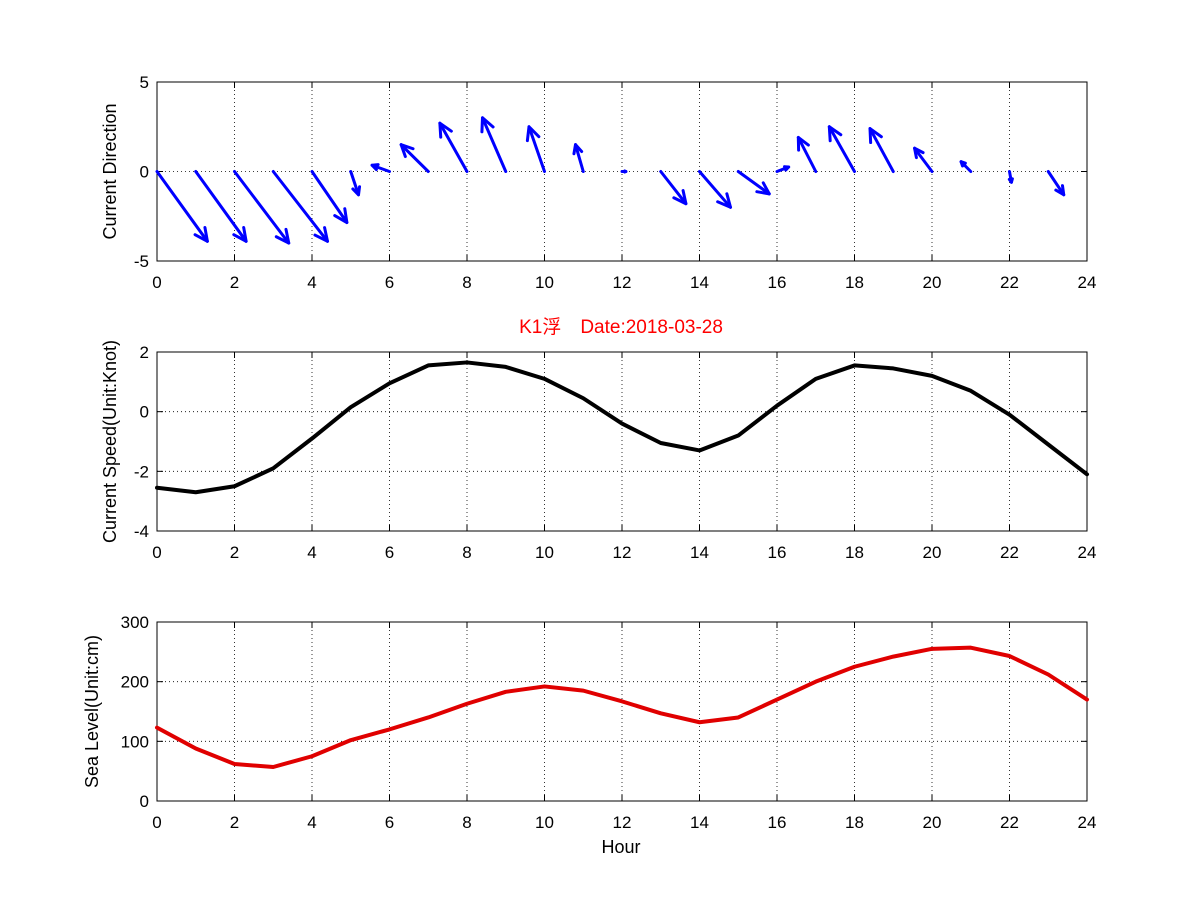 The height and width of the screenshot is (901, 1201). Describe the element at coordinates (135, 741) in the screenshot. I see `y-tick-label: 100` at that location.